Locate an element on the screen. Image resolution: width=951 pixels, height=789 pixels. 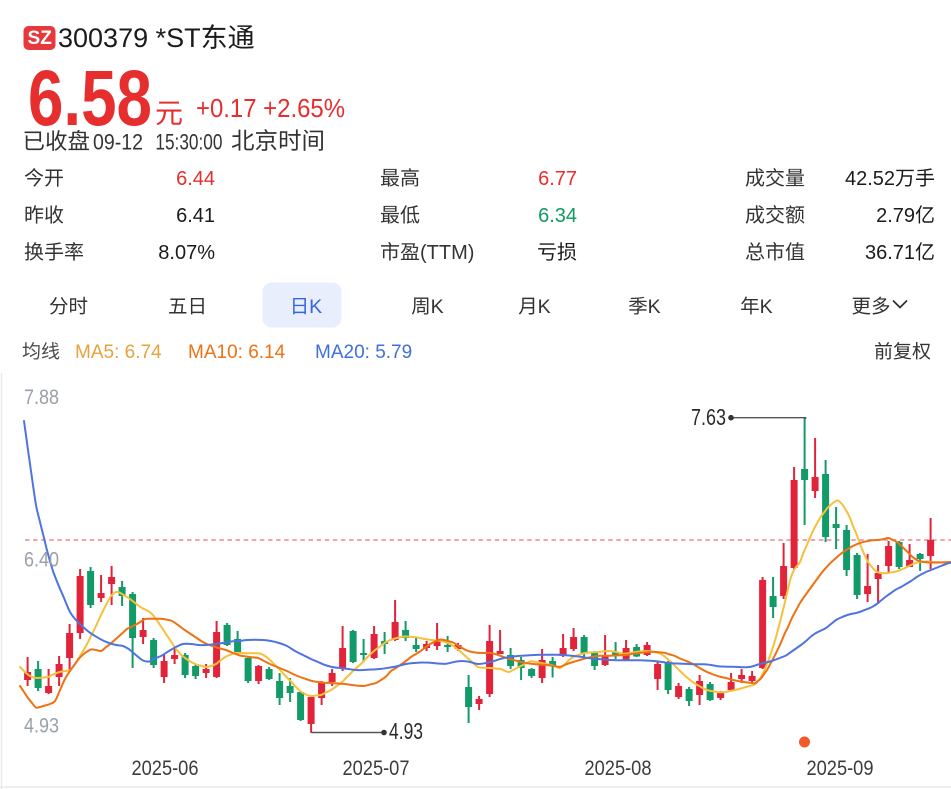
svg-text: 42.52 is located at coordinates (870, 179).